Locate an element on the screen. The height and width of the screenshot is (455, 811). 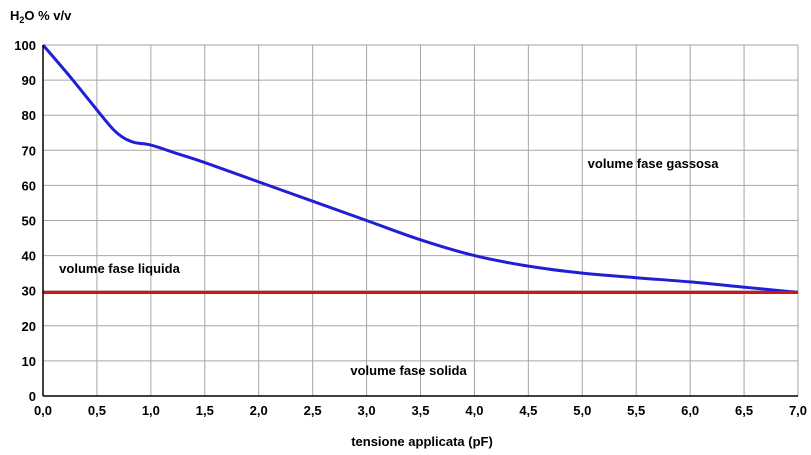
x-tick-label: 2,5 is located at coordinates (313, 410).